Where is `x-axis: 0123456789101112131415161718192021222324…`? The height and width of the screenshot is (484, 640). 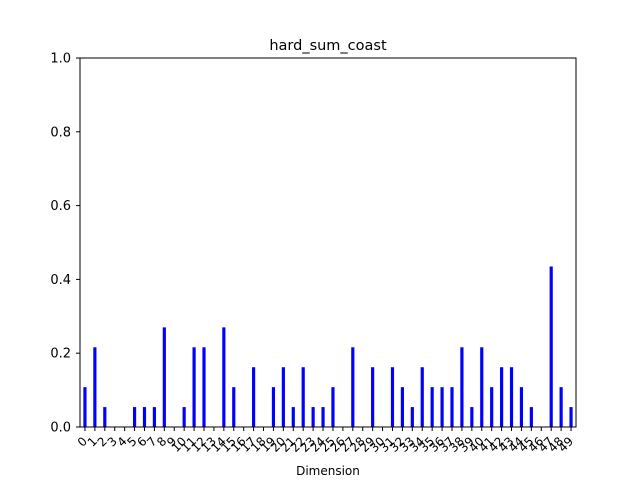
x-axis: 0123456789101112131415161718192021222324… is located at coordinates (325, 441).